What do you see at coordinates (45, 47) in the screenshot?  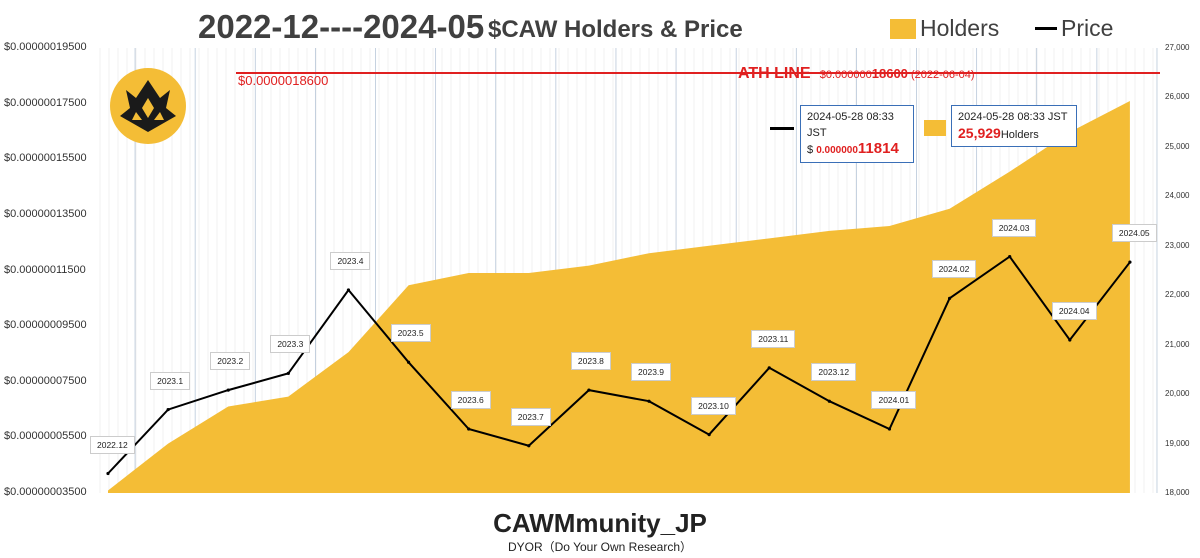 I see `left-tick-label: $0.00000019500` at bounding box center [45, 47].